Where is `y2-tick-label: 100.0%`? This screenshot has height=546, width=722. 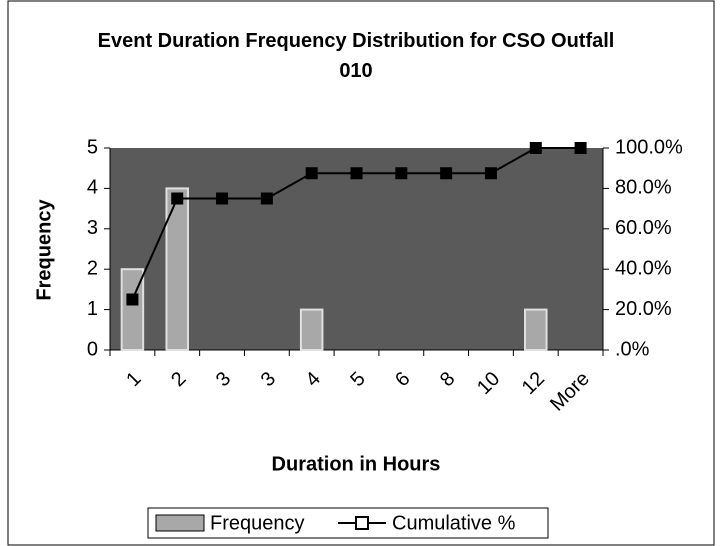
y2-tick-label: 100.0% is located at coordinates (649, 147).